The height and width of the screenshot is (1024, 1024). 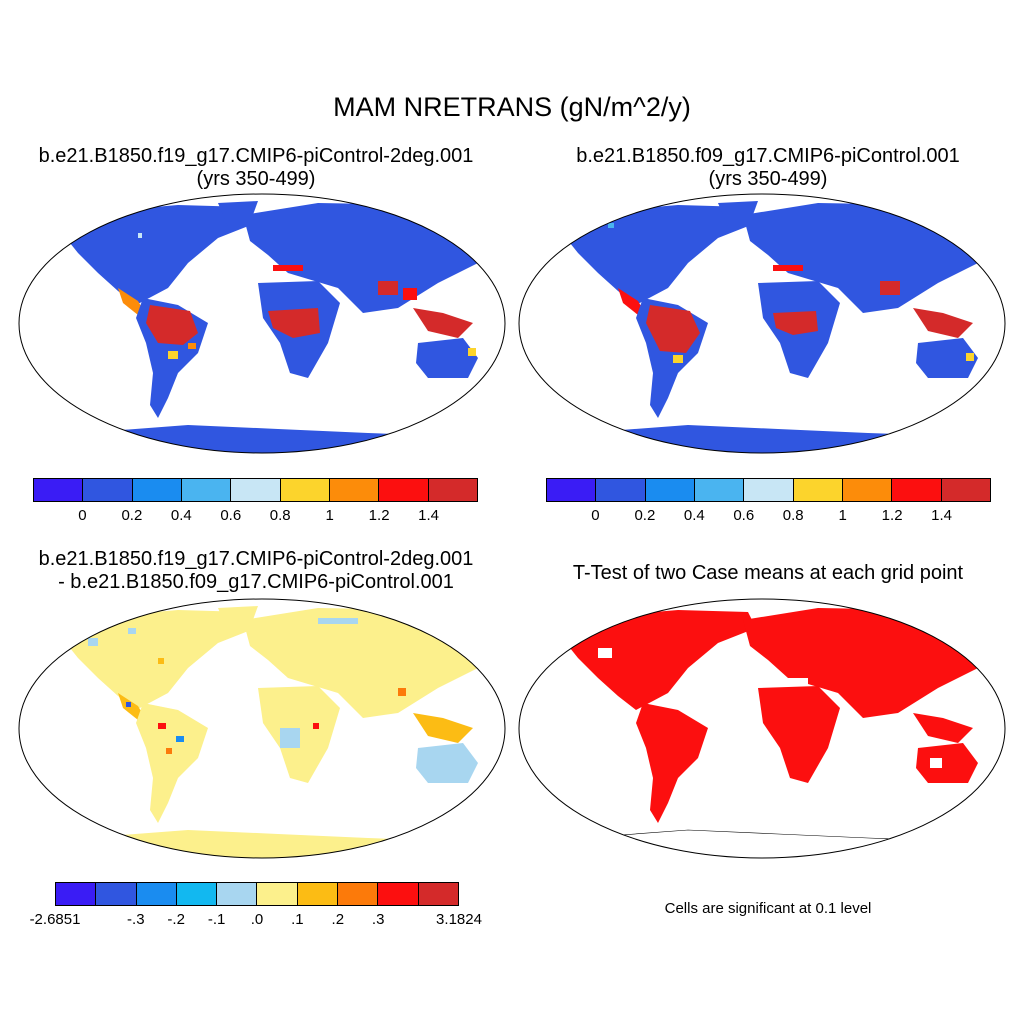 What do you see at coordinates (443, 323) in the screenshot?
I see `land-se-asia` at bounding box center [443, 323].